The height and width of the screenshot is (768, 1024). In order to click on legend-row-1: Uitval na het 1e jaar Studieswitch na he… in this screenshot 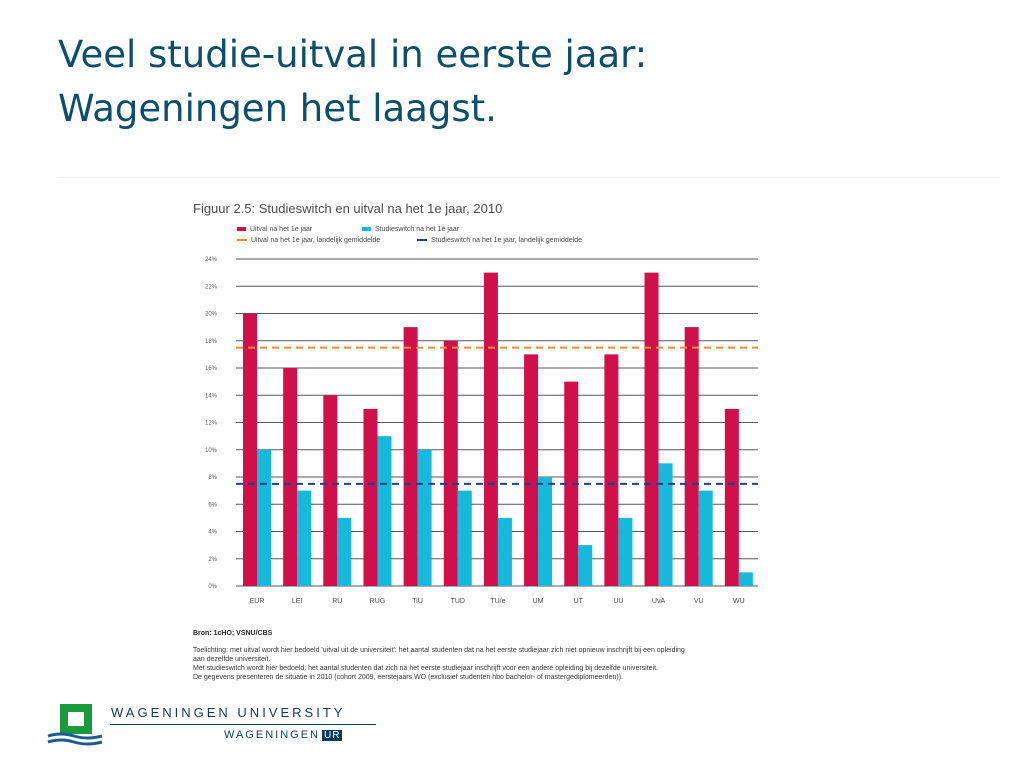, I will do `click(348, 229)`.